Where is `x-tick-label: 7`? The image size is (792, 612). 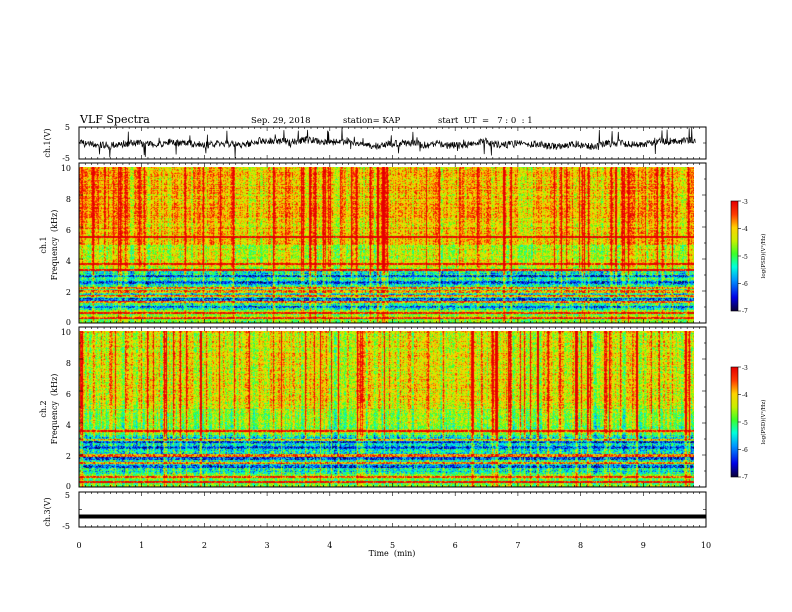 x-tick-label: 7 is located at coordinates (517, 545).